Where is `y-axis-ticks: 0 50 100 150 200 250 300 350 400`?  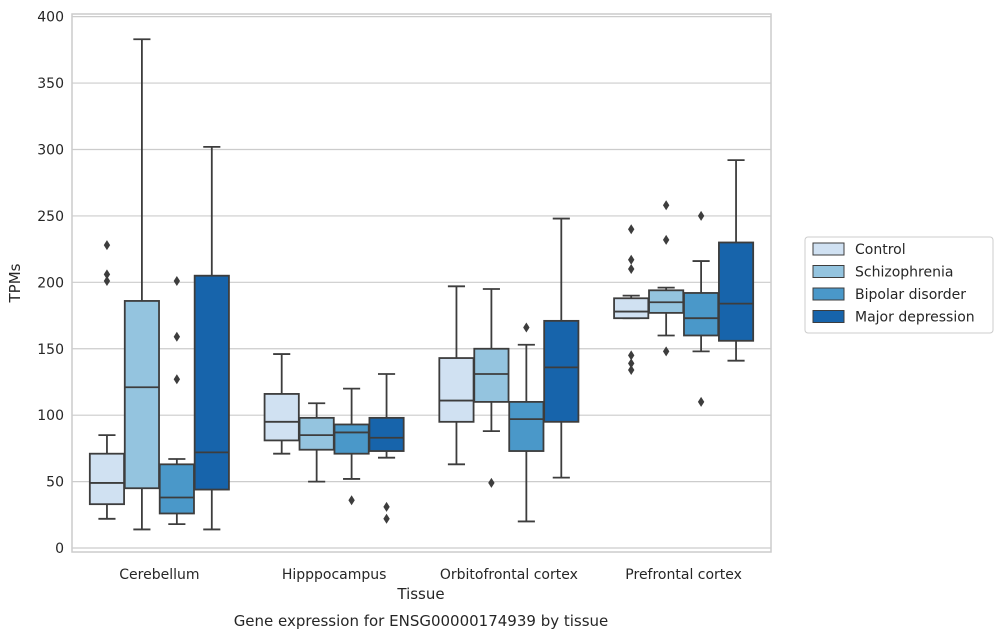
y-axis-ticks: 0 50 100 150 200 250 300 350 400 is located at coordinates (50, 283).